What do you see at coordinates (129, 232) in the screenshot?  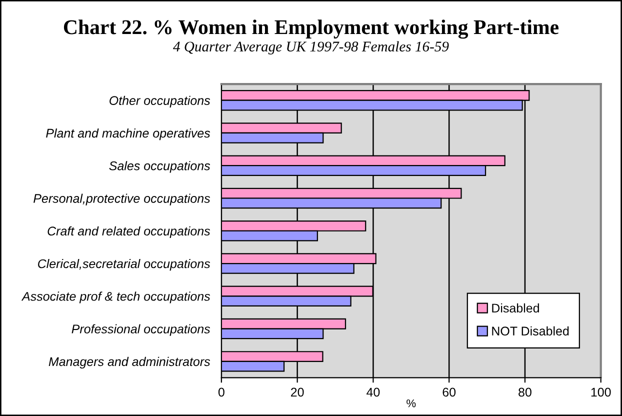 I see `y-tick-label: Craft and related occupations` at bounding box center [129, 232].